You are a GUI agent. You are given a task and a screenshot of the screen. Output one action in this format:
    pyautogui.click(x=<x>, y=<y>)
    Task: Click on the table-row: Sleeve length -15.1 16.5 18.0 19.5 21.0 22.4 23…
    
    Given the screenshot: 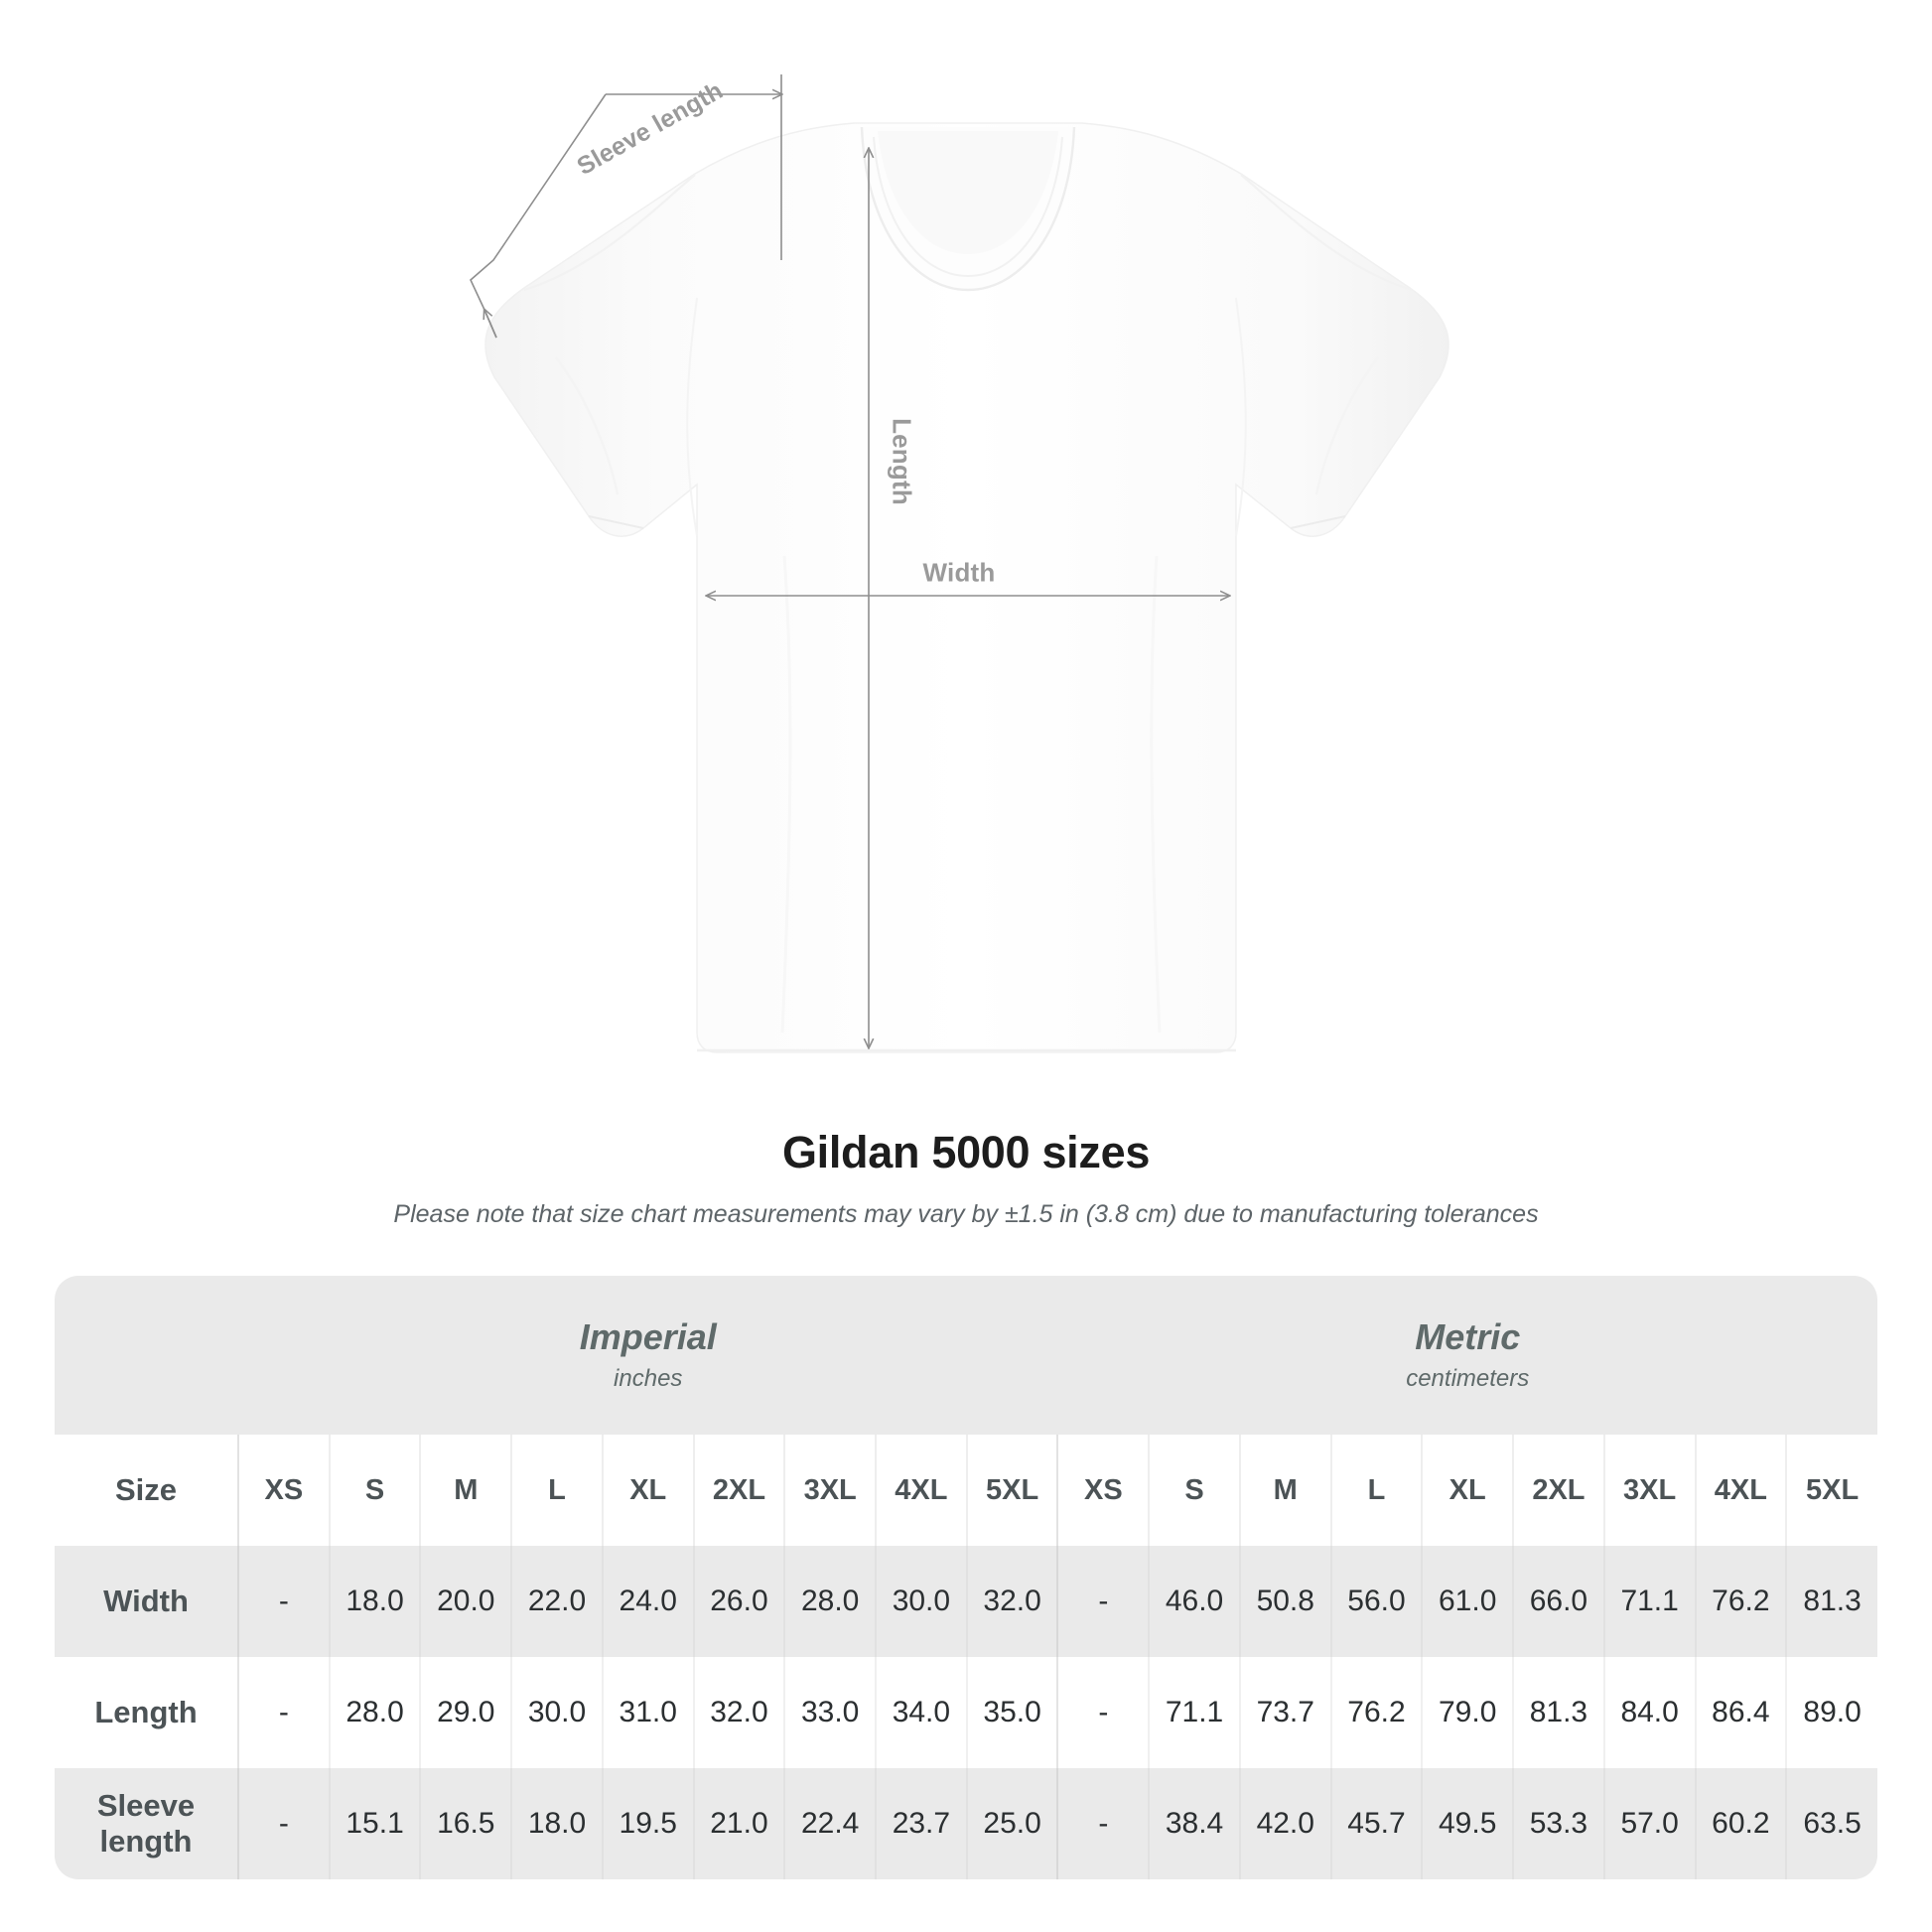 What is the action you would take?
    pyautogui.click(x=966, y=1823)
    